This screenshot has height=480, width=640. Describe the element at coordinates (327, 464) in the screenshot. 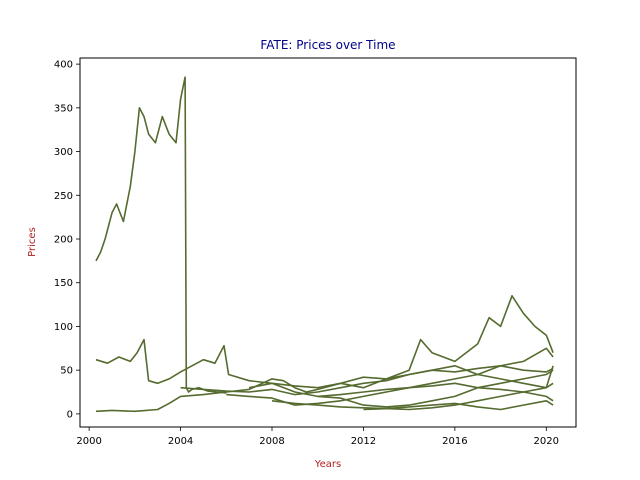

I see `x-axis-title: Years` at that location.